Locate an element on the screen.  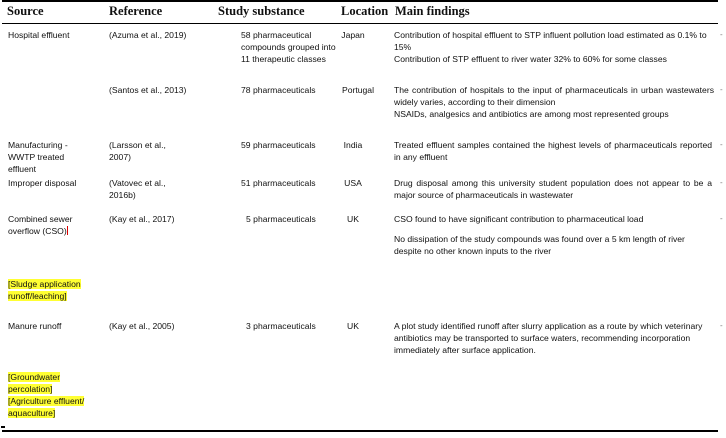
header-main-findings: Main findings is located at coordinates (432, 11).